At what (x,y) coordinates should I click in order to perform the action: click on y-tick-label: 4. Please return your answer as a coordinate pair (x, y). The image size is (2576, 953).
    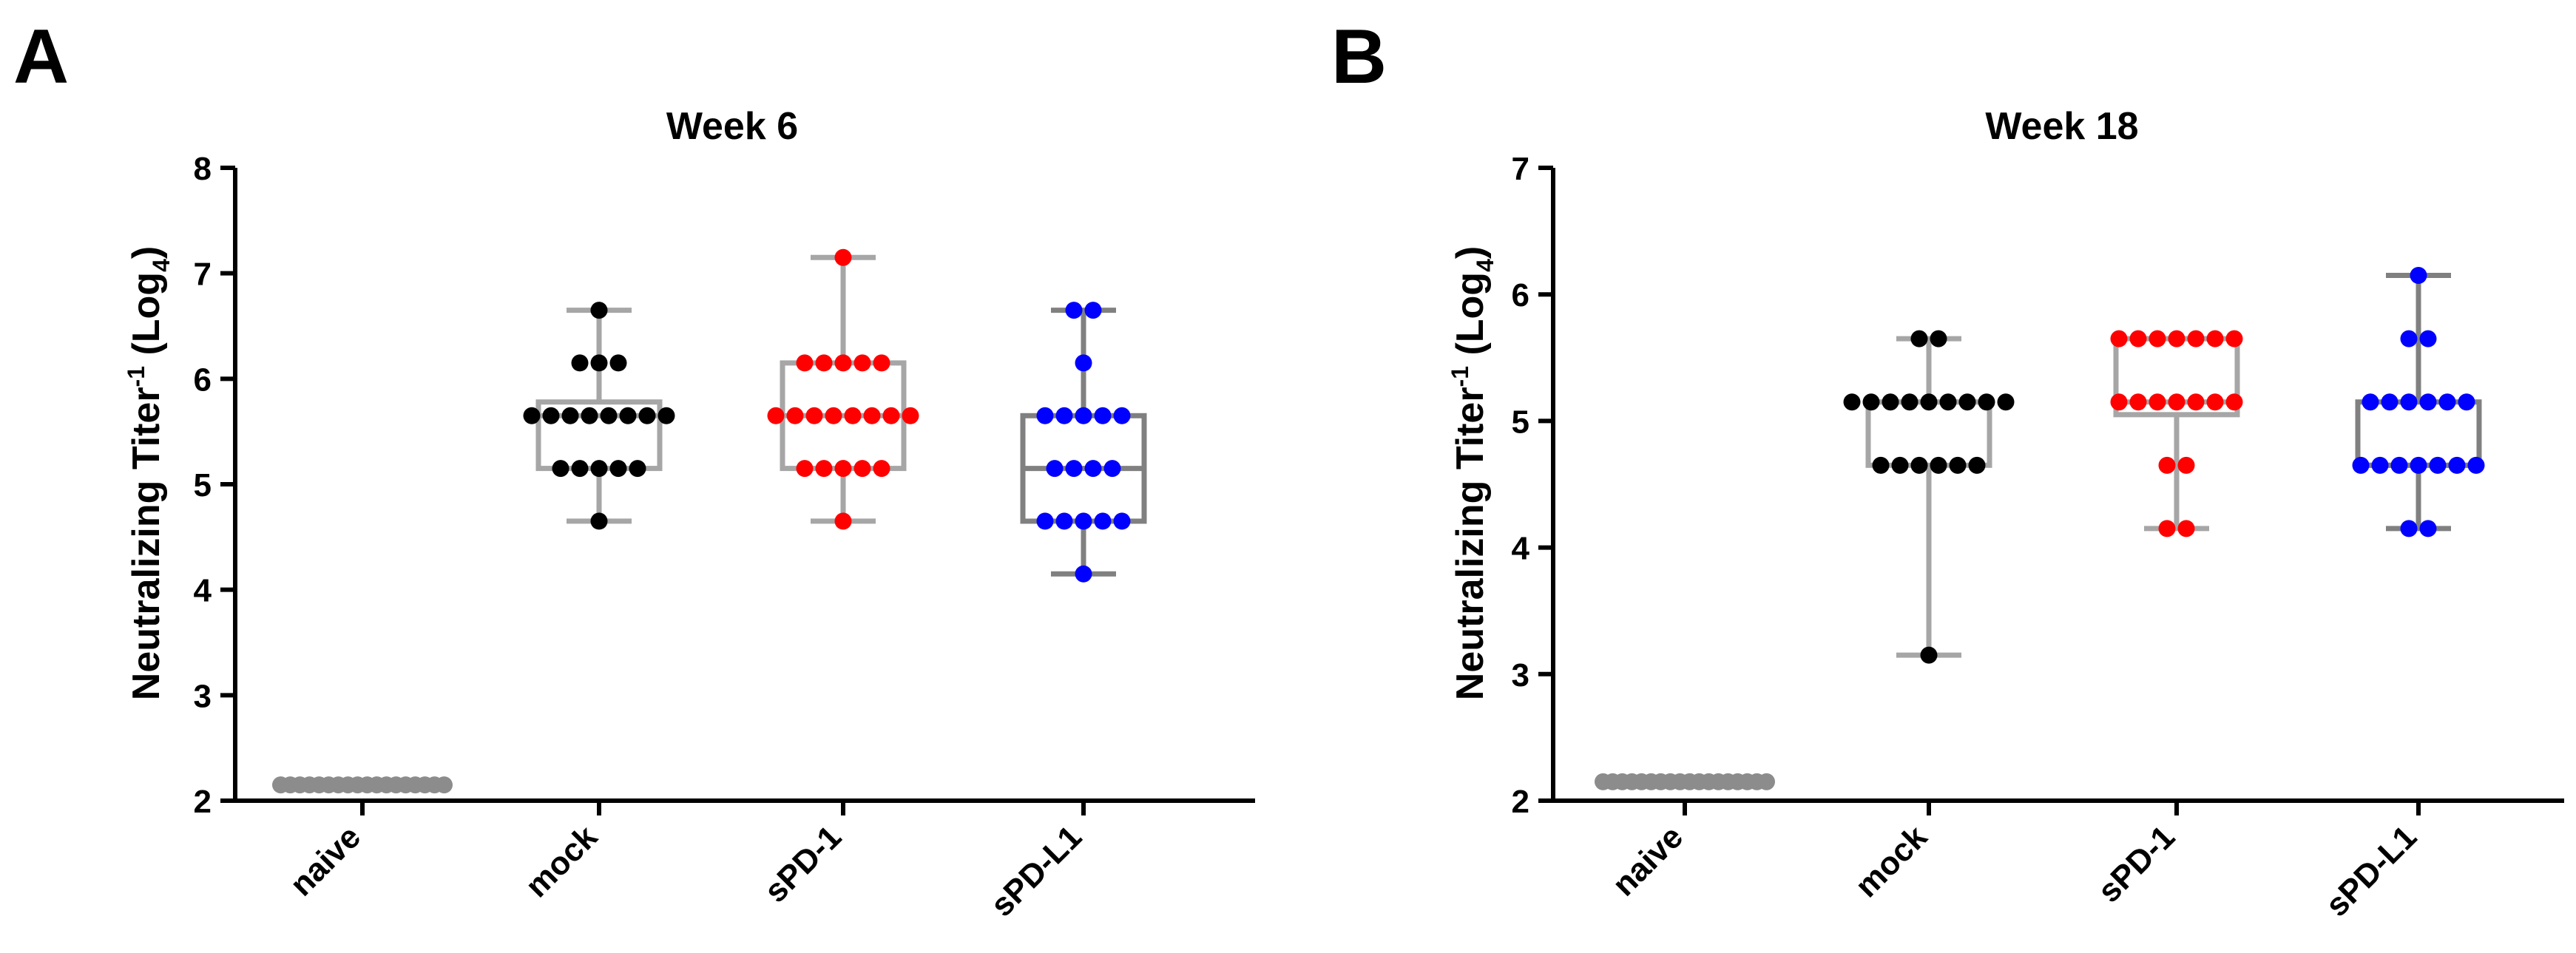
    Looking at the image, I should click on (1521, 549).